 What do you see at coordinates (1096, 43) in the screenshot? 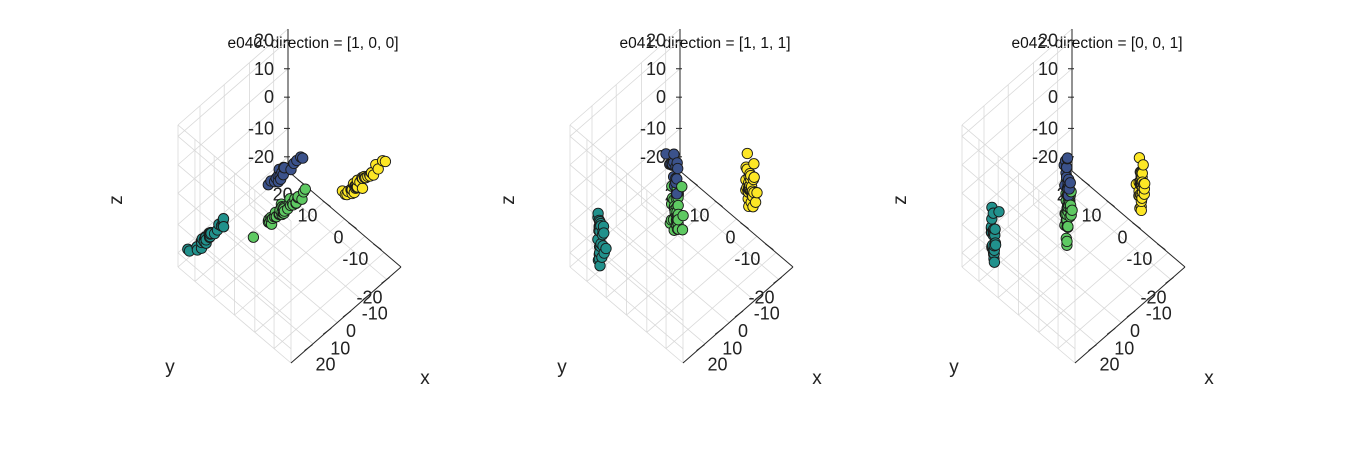
I see `chart-title: e042: direction = [0, 0, 1]` at bounding box center [1096, 43].